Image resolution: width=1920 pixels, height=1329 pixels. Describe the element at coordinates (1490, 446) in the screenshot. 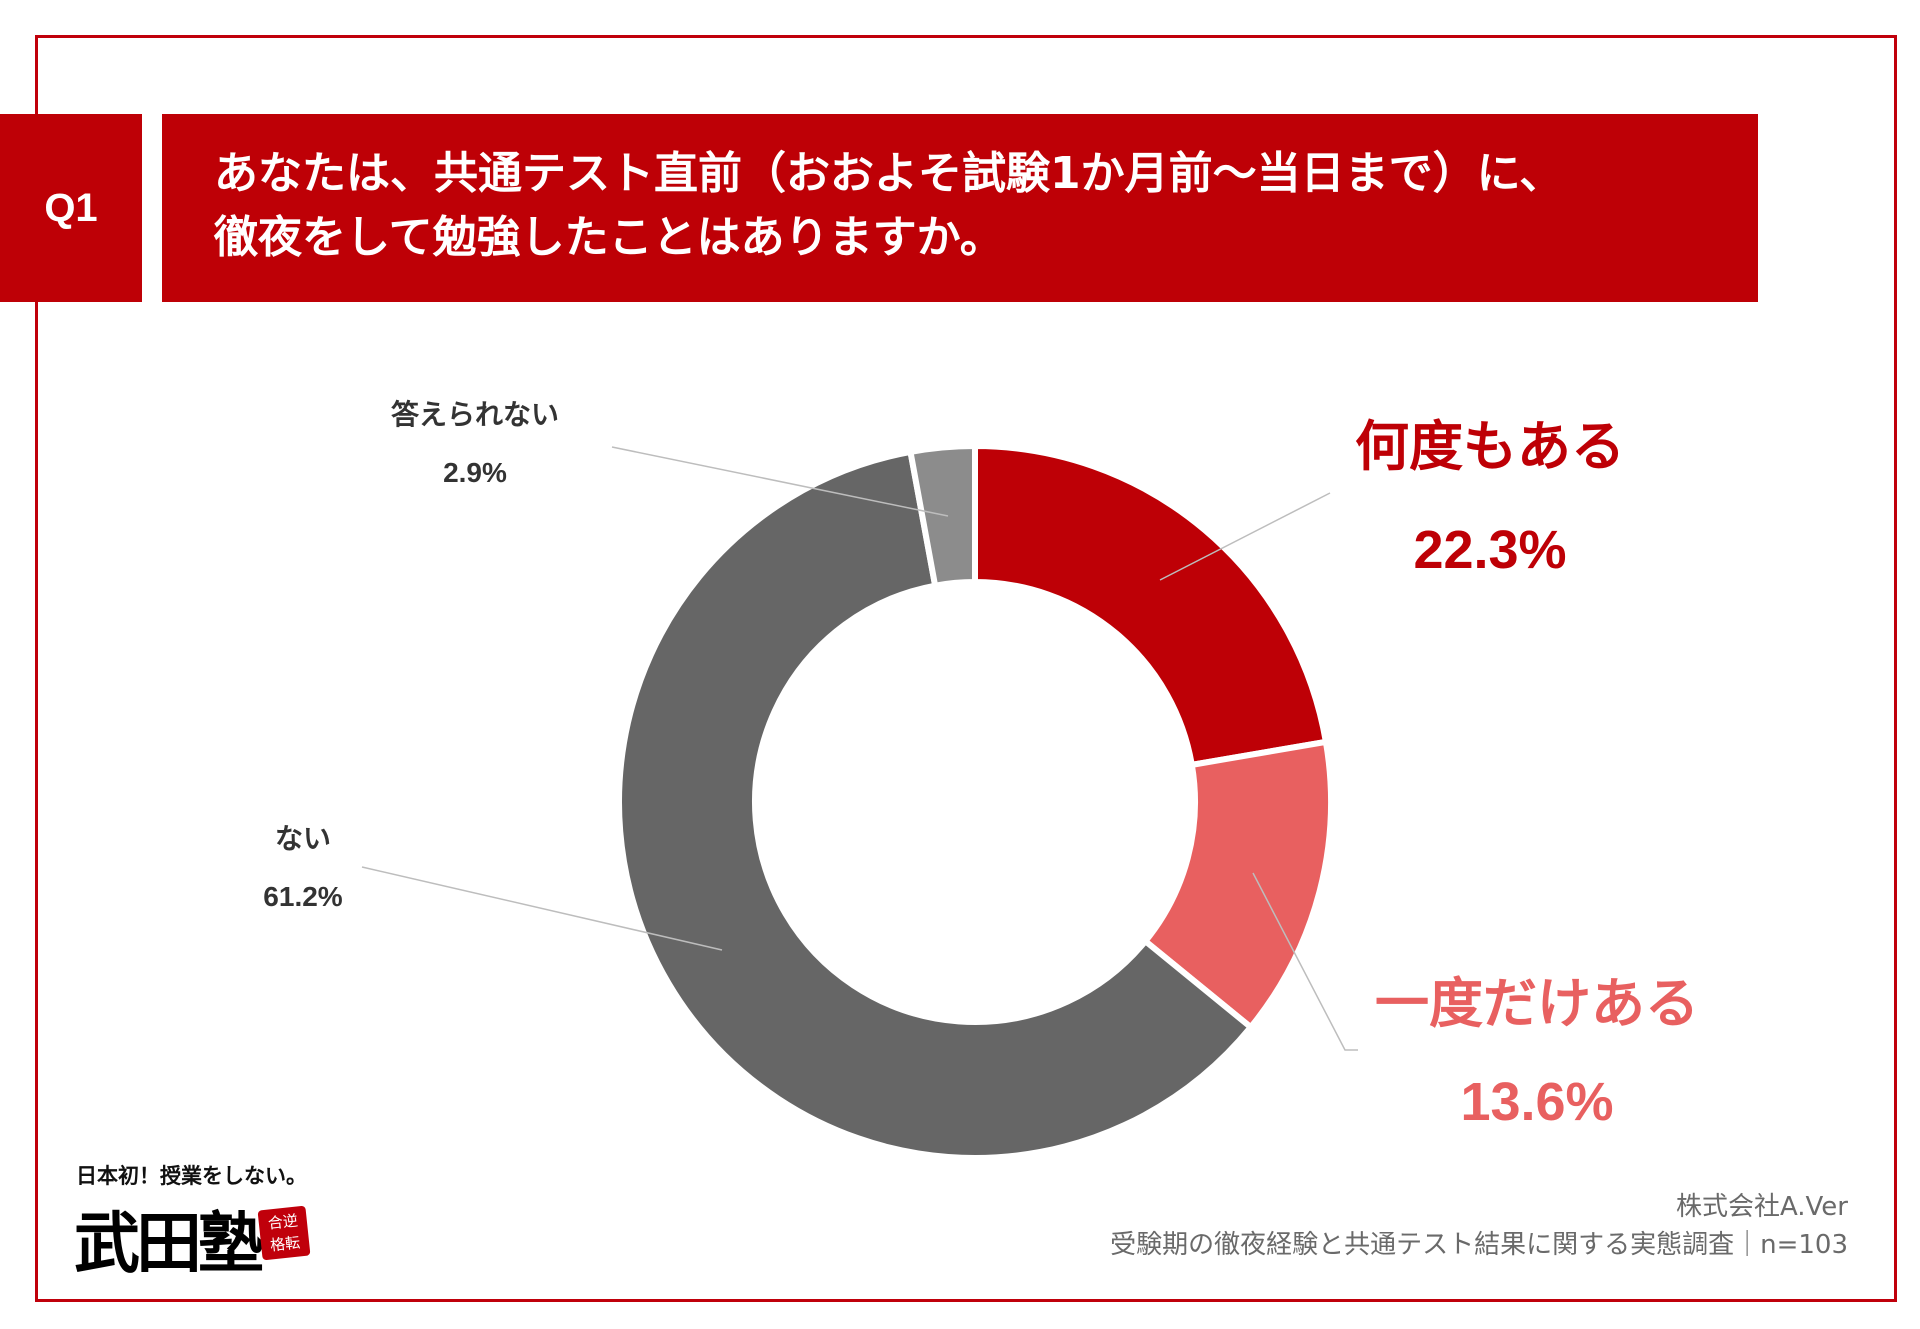

I see `category-label-frequently: 何度もある` at that location.